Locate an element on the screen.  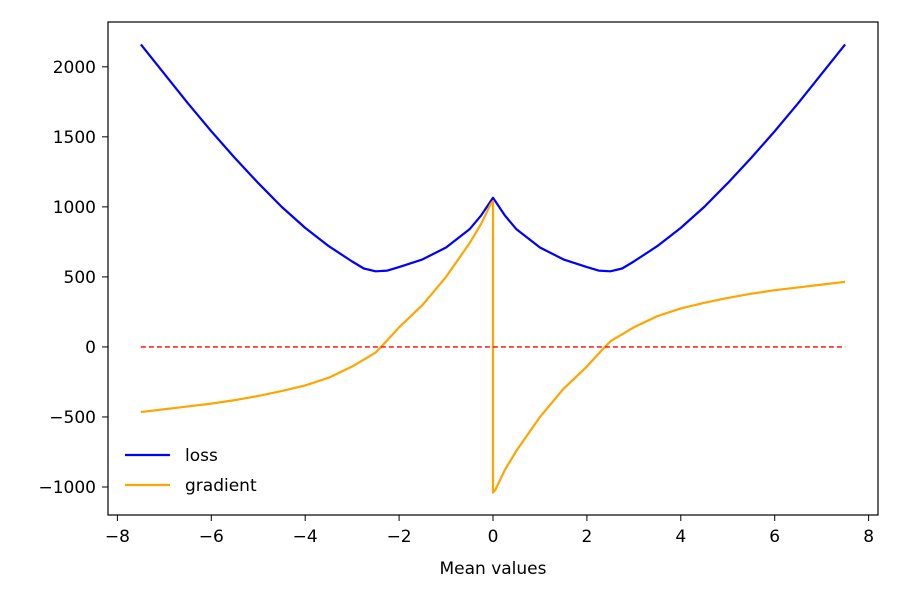
y-tick-label: 500 is located at coordinates (80, 278).